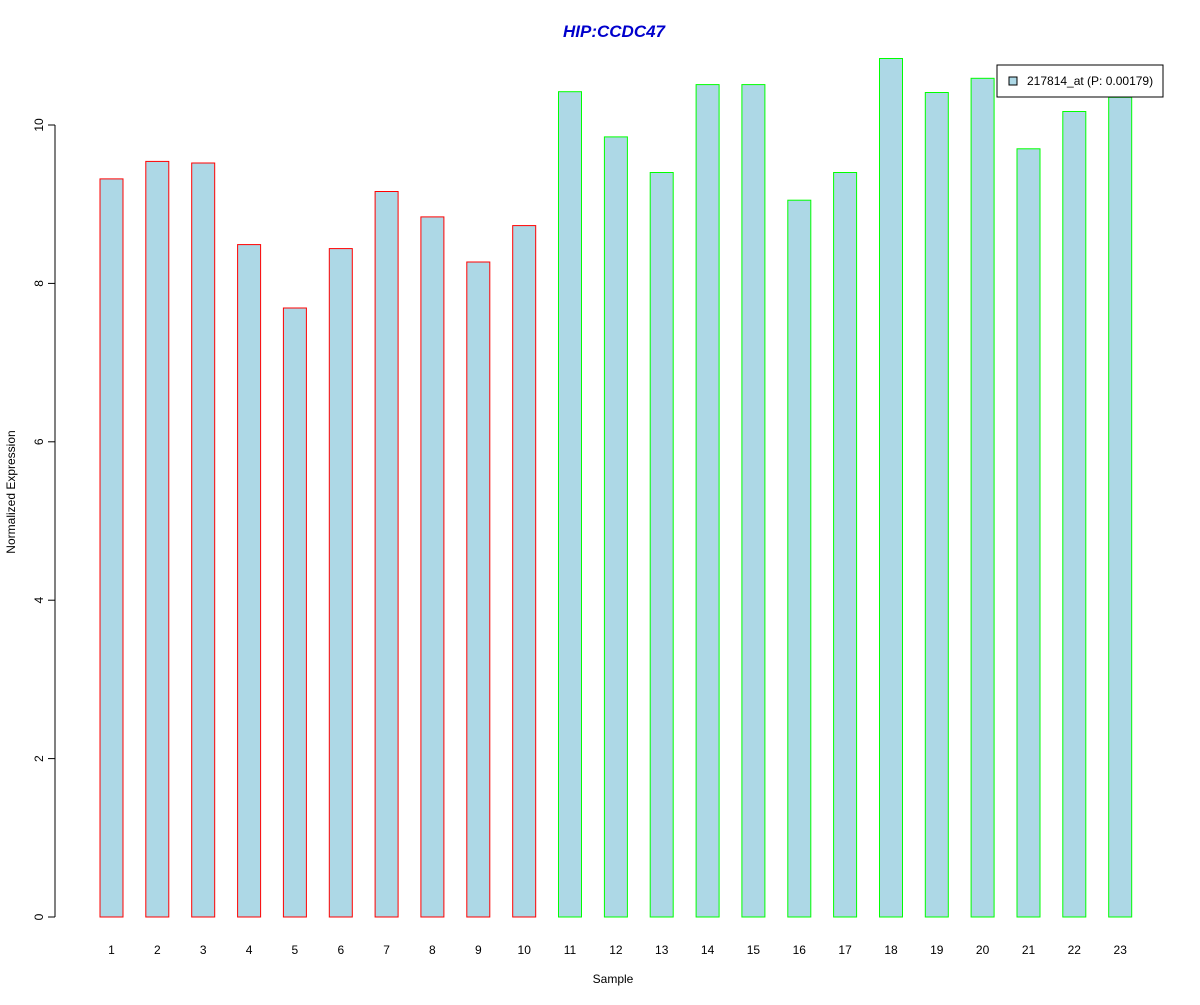  What do you see at coordinates (845, 950) in the screenshot?
I see `x-tick-label: 17` at bounding box center [845, 950].